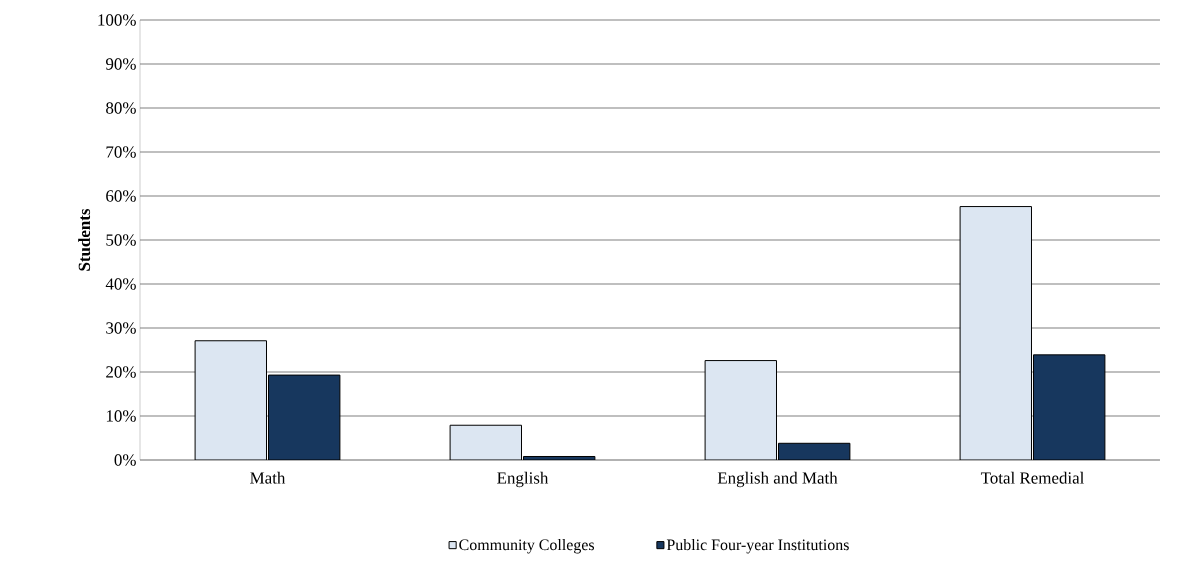 The image size is (1185, 586). I want to click on y-axis-title: Students, so click(84, 239).